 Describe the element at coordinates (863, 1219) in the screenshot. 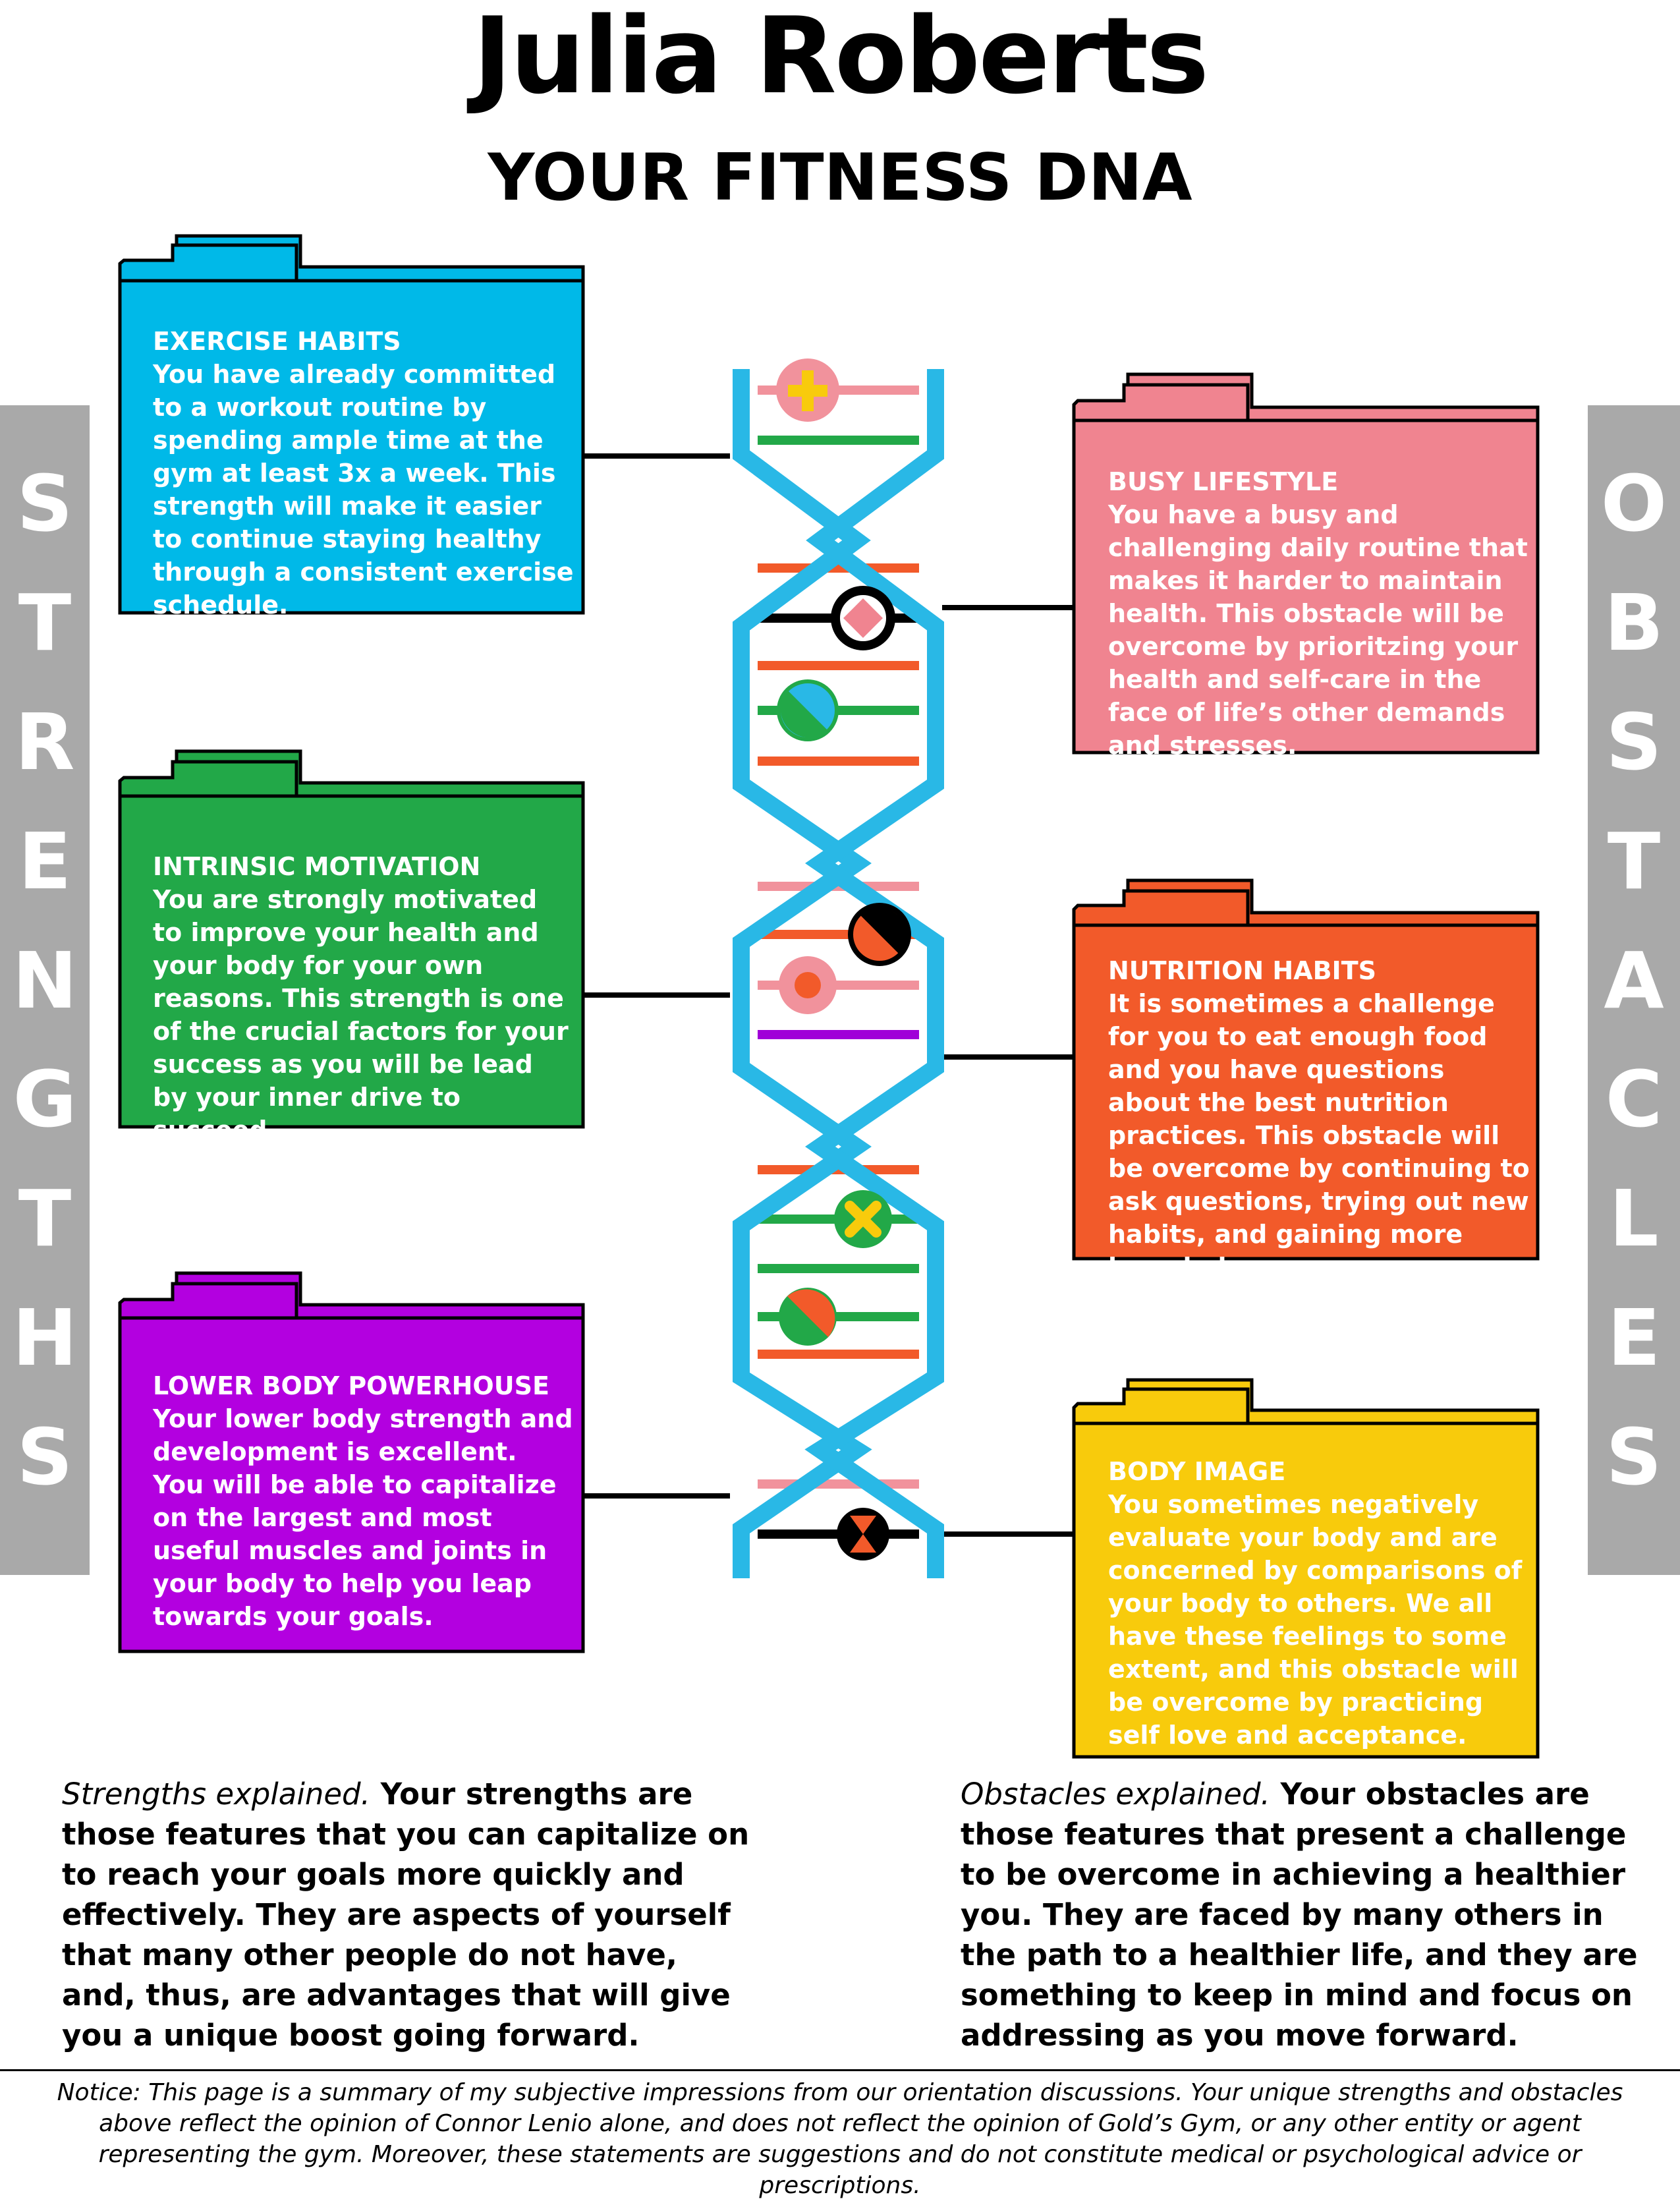

I see `x-icon` at that location.